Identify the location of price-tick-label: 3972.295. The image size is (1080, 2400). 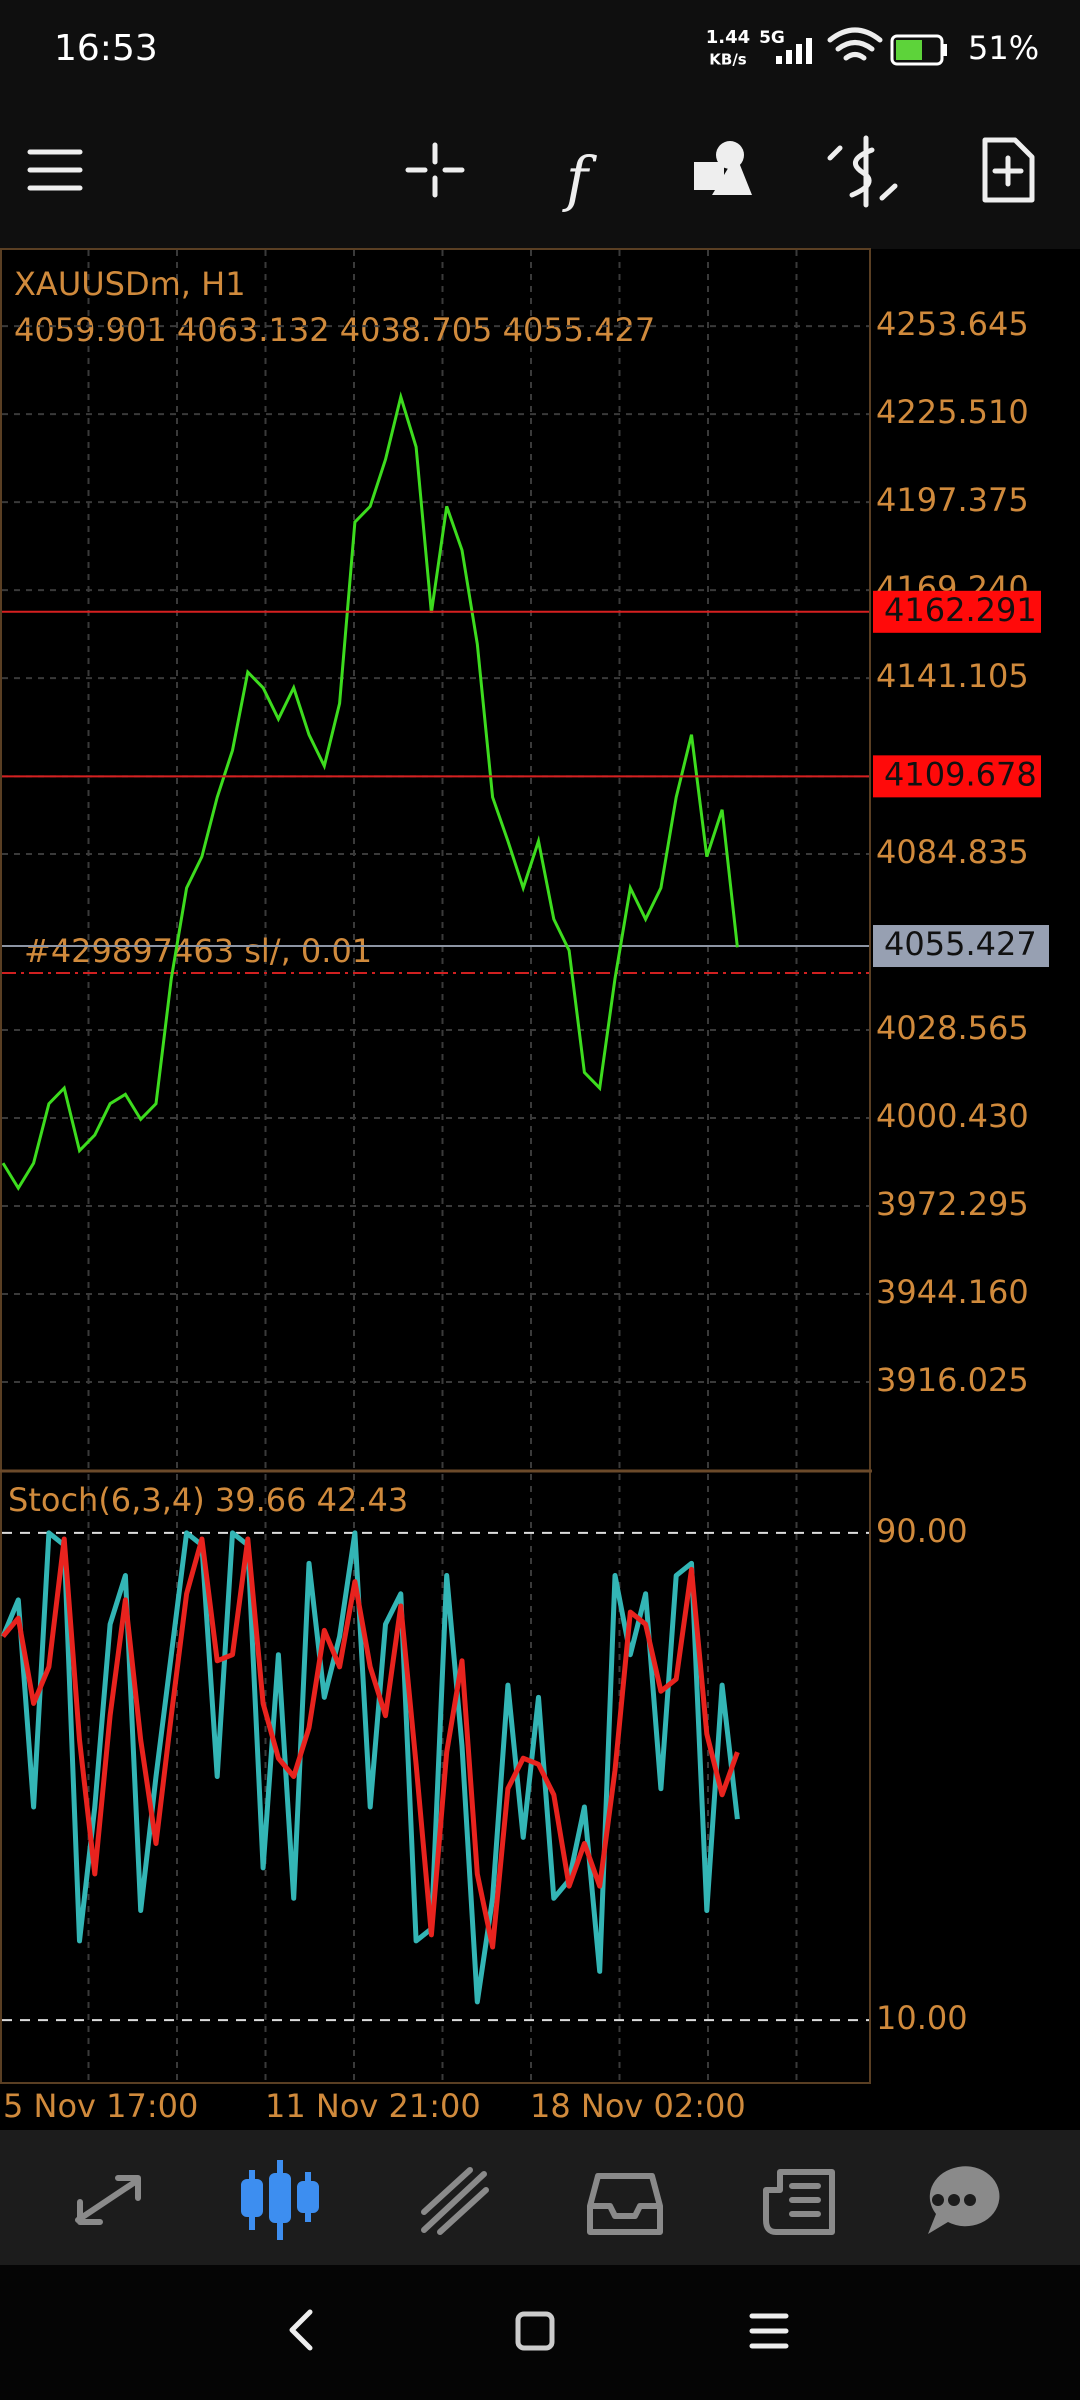
(952, 1204).